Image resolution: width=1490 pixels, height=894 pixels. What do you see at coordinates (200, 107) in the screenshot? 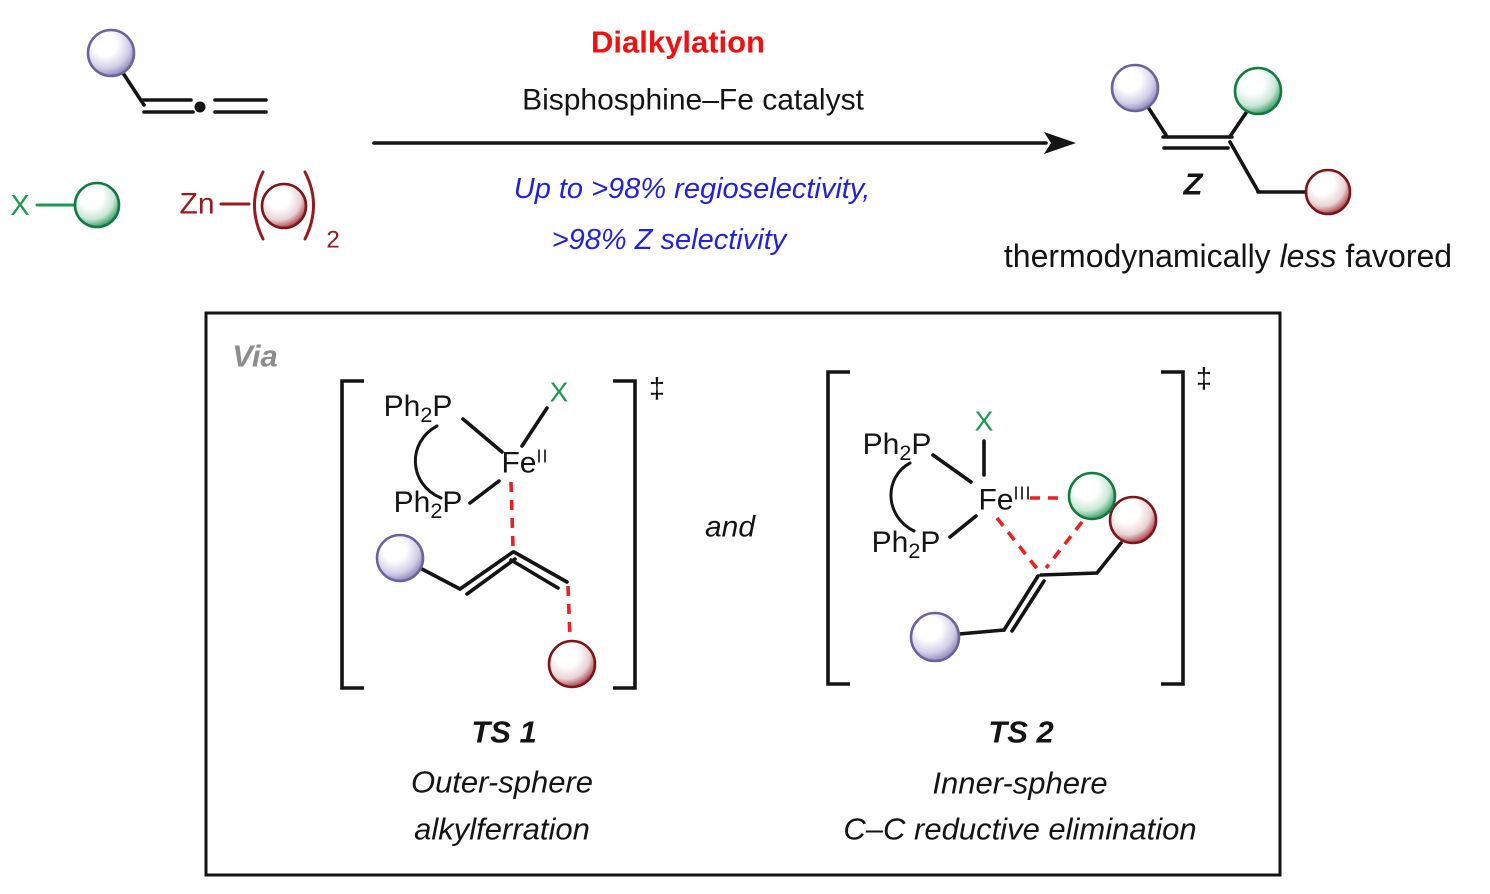
I see `allene-central-carbon-dot` at bounding box center [200, 107].